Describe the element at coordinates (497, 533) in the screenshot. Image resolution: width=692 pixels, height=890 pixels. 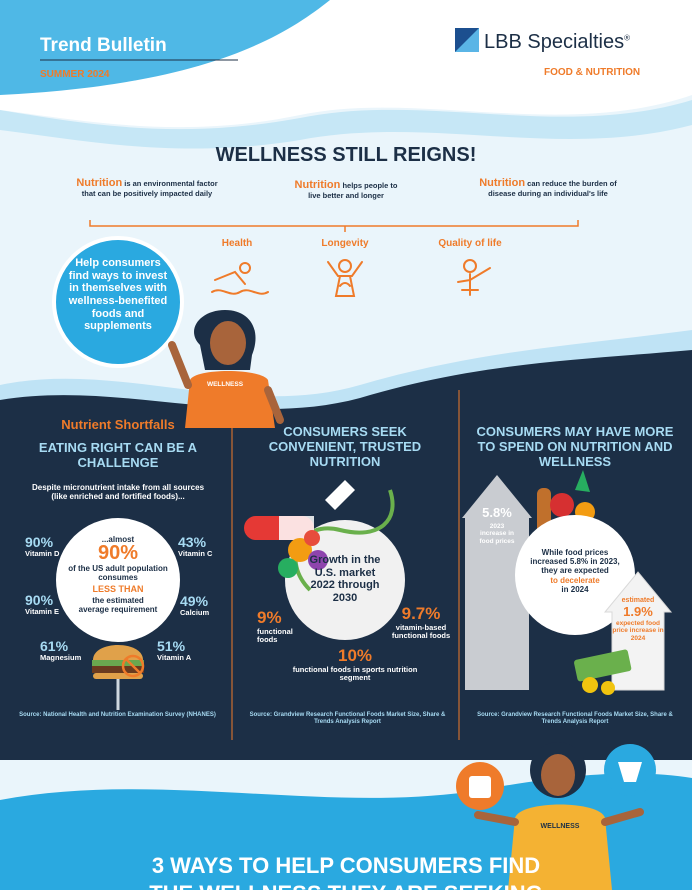
I see `arrow-label: 2023 increase in food prices` at that location.